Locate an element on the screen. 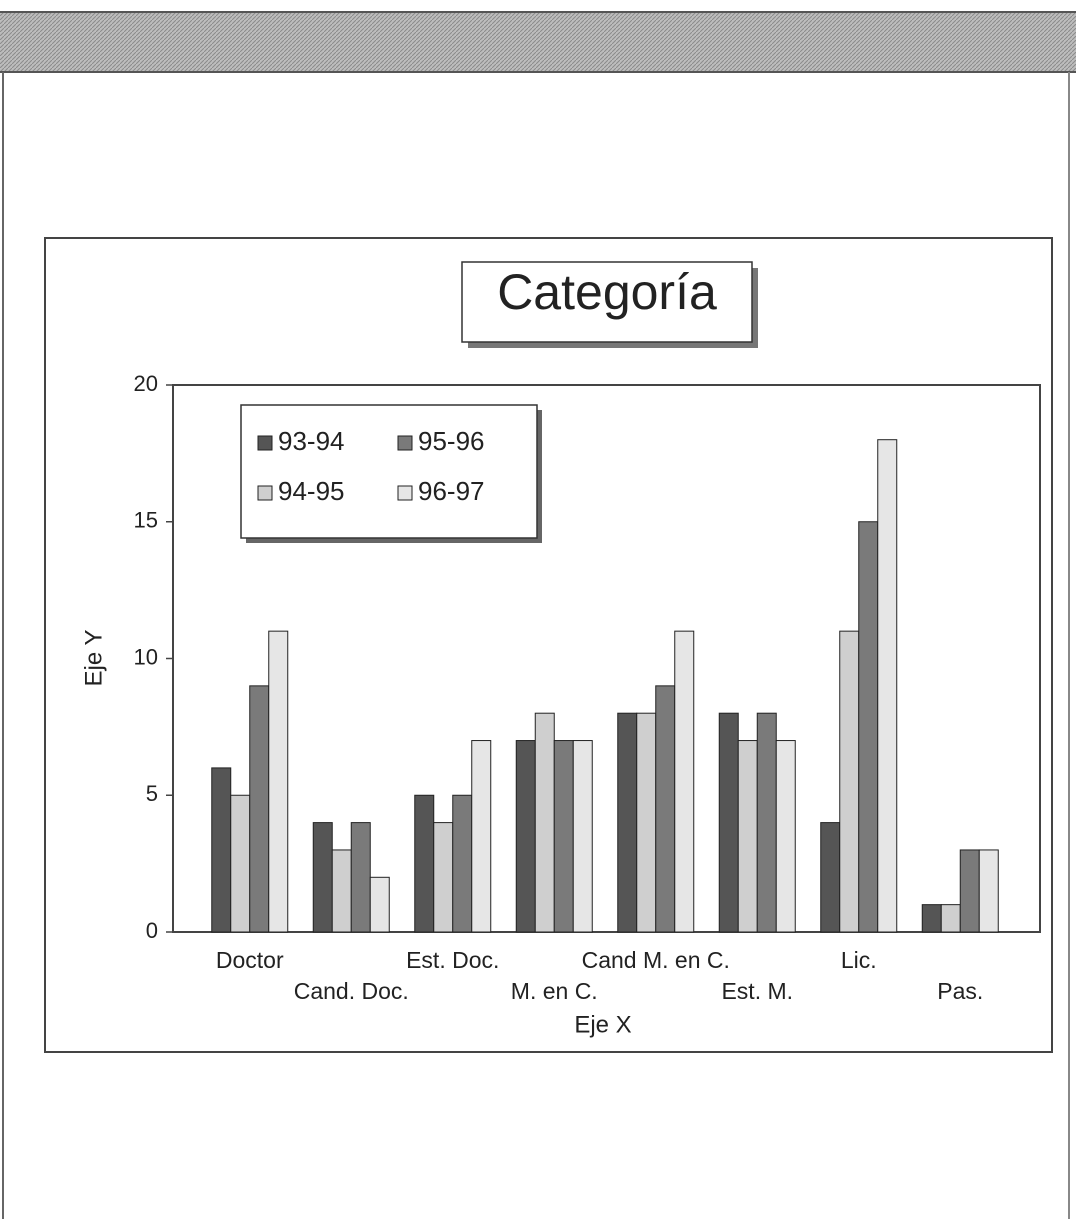 Image resolution: width=1076 pixels, height=1219 pixels. y-tick-label: 20 is located at coordinates (146, 383).